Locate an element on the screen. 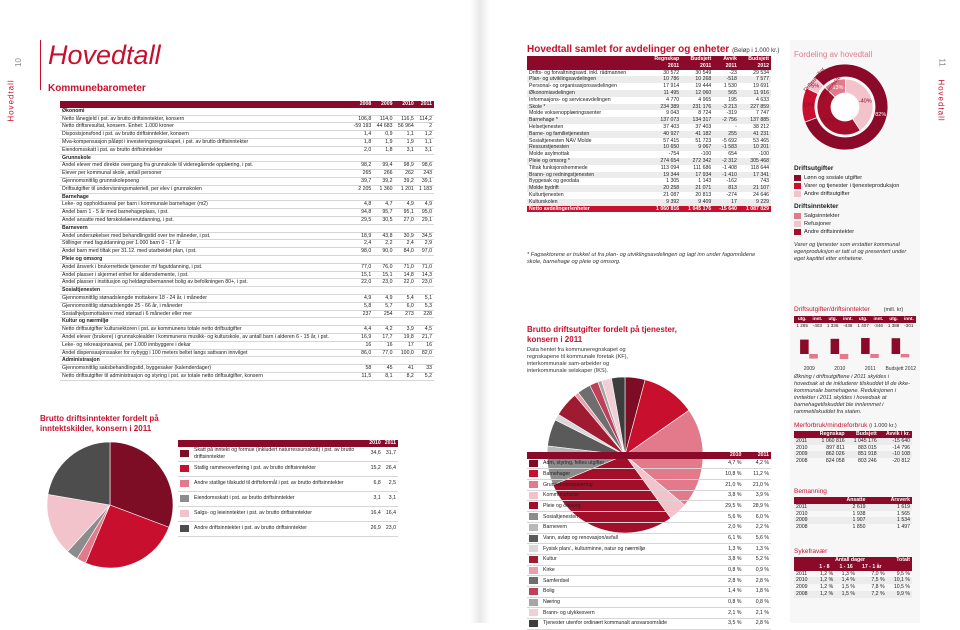  table-row: Byggesak og geodata 1 305 1 143 -162 743 is located at coordinates (649, 181).